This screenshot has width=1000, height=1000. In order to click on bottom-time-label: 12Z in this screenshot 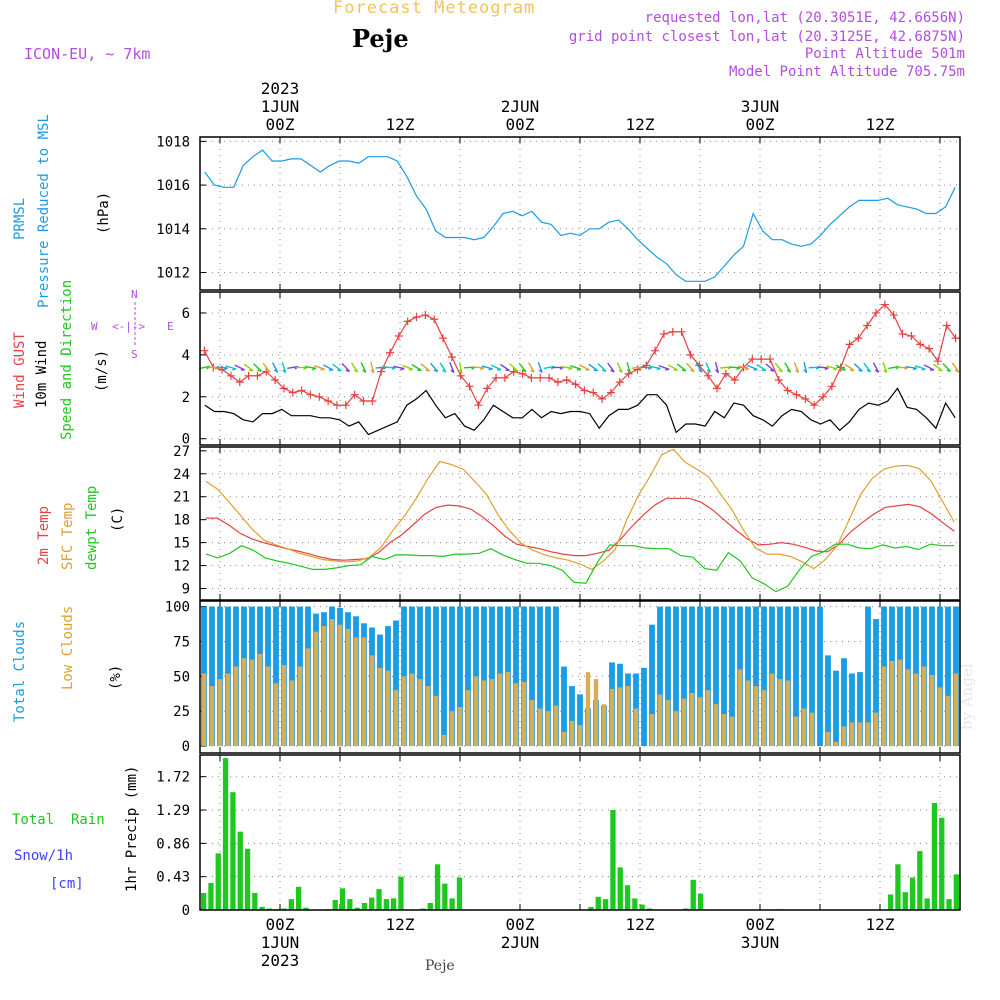, I will do `click(640, 924)`.